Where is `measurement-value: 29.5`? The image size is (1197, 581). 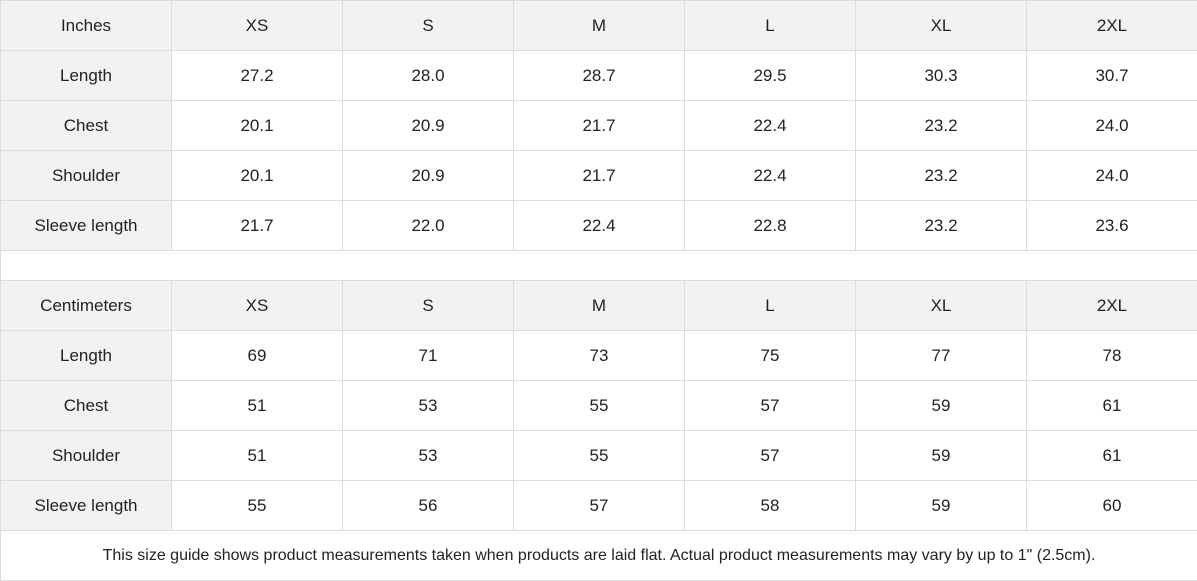 measurement-value: 29.5 is located at coordinates (770, 76).